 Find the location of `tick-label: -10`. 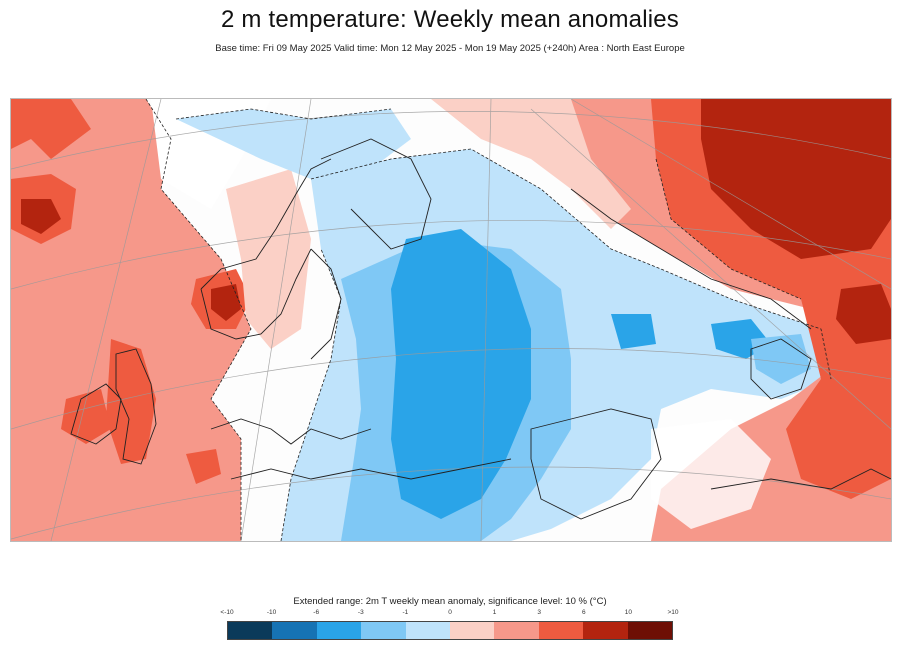

tick-label: -10 is located at coordinates (271, 612).